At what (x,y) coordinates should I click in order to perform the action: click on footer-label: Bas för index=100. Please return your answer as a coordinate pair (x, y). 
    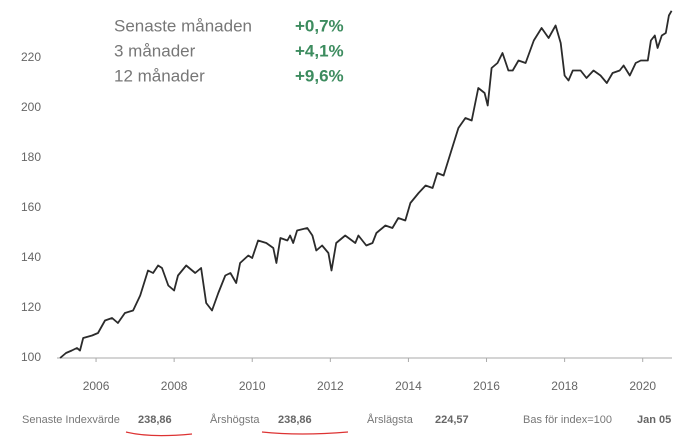
    Looking at the image, I should click on (567, 420).